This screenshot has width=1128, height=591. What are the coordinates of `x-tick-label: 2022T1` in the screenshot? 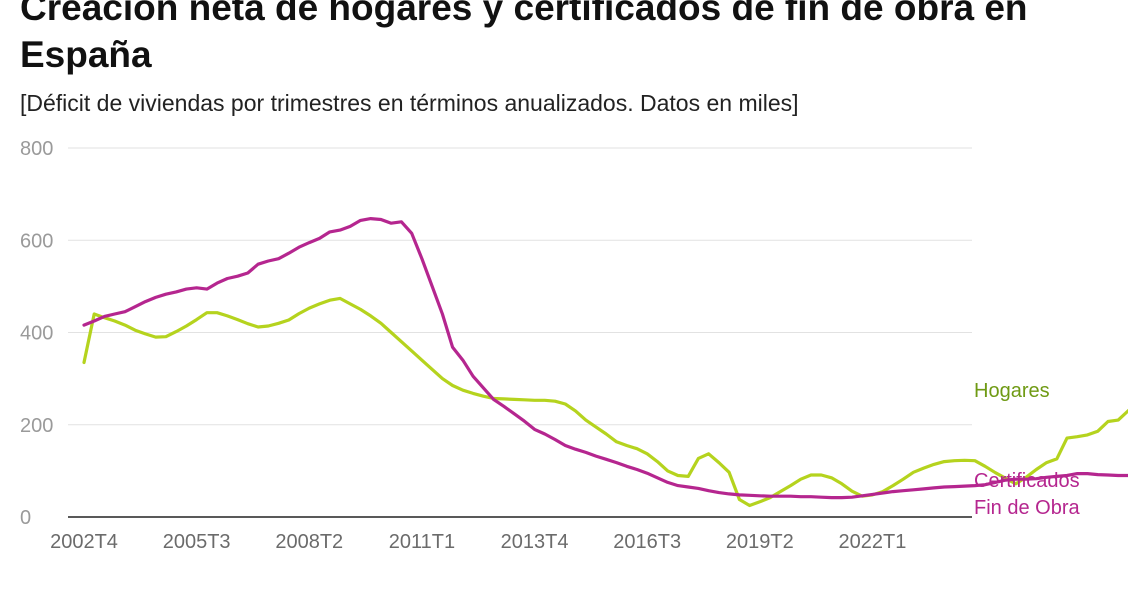 It's located at (873, 542).